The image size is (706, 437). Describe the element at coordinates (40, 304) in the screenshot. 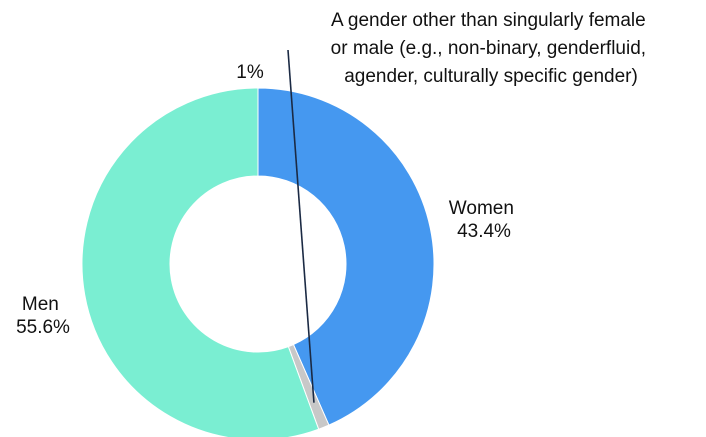

I see `label-men-name: Men` at that location.